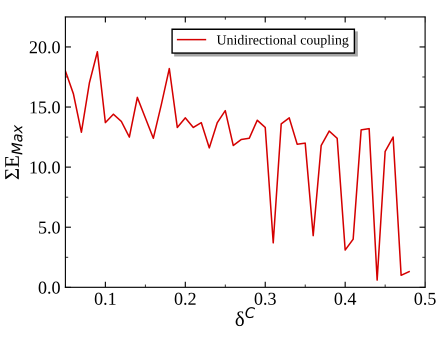  Describe the element at coordinates (245, 316) in the screenshot. I see `x-axis-title: δ$^{C}$` at that location.